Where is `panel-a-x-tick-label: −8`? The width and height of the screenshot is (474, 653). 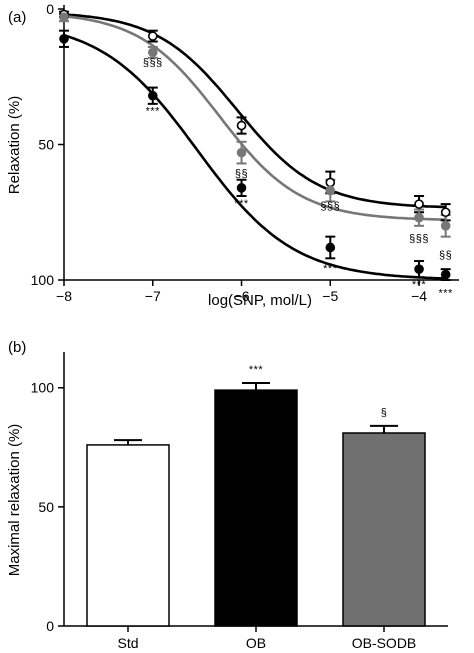 panel-a-x-tick-label: −8 is located at coordinates (64, 296).